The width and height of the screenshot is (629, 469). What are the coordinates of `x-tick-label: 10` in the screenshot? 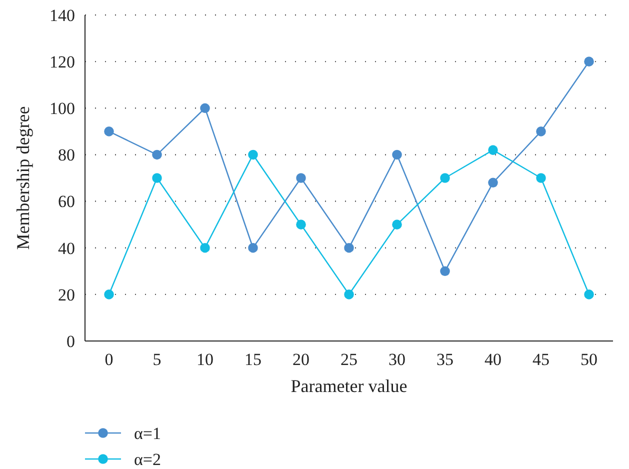 It's located at (205, 359).